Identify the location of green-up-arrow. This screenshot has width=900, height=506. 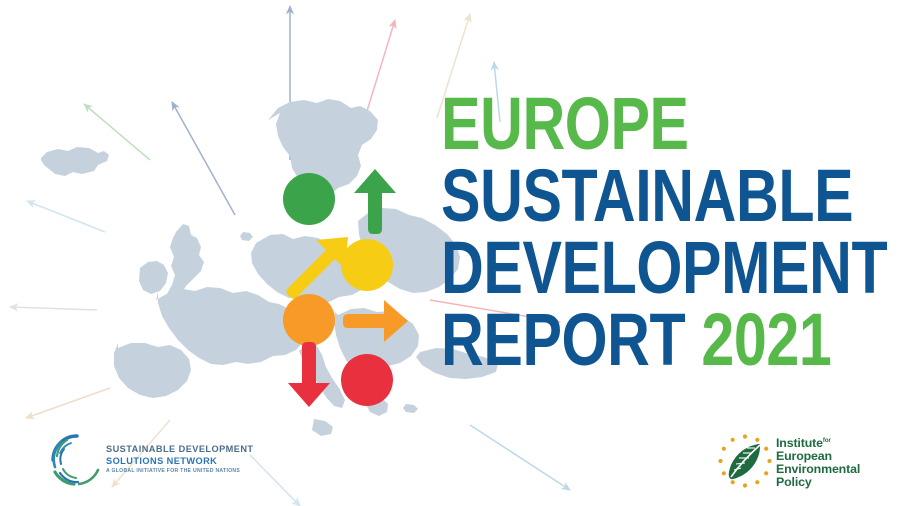
(375, 201).